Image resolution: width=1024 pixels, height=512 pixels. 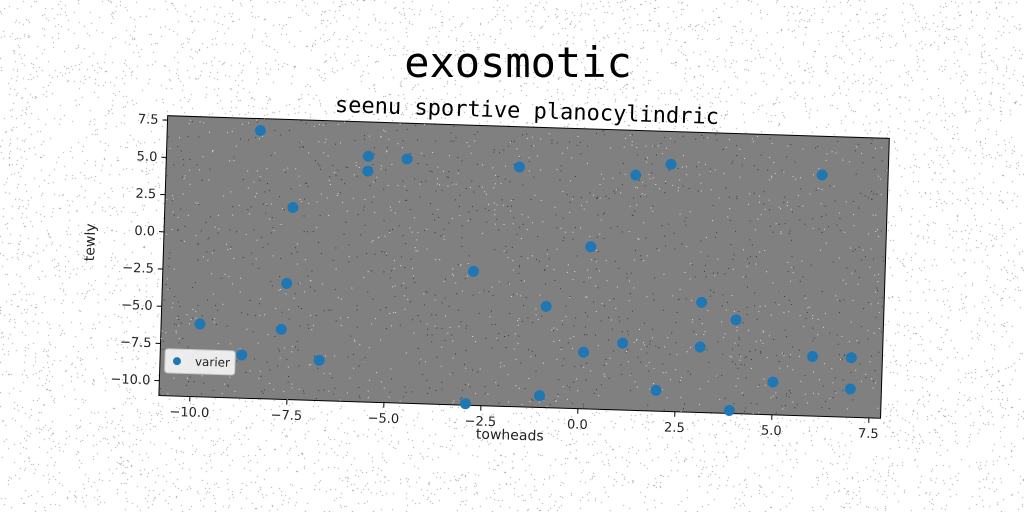 I want to click on chart-title: exosmotic, so click(x=518, y=62).